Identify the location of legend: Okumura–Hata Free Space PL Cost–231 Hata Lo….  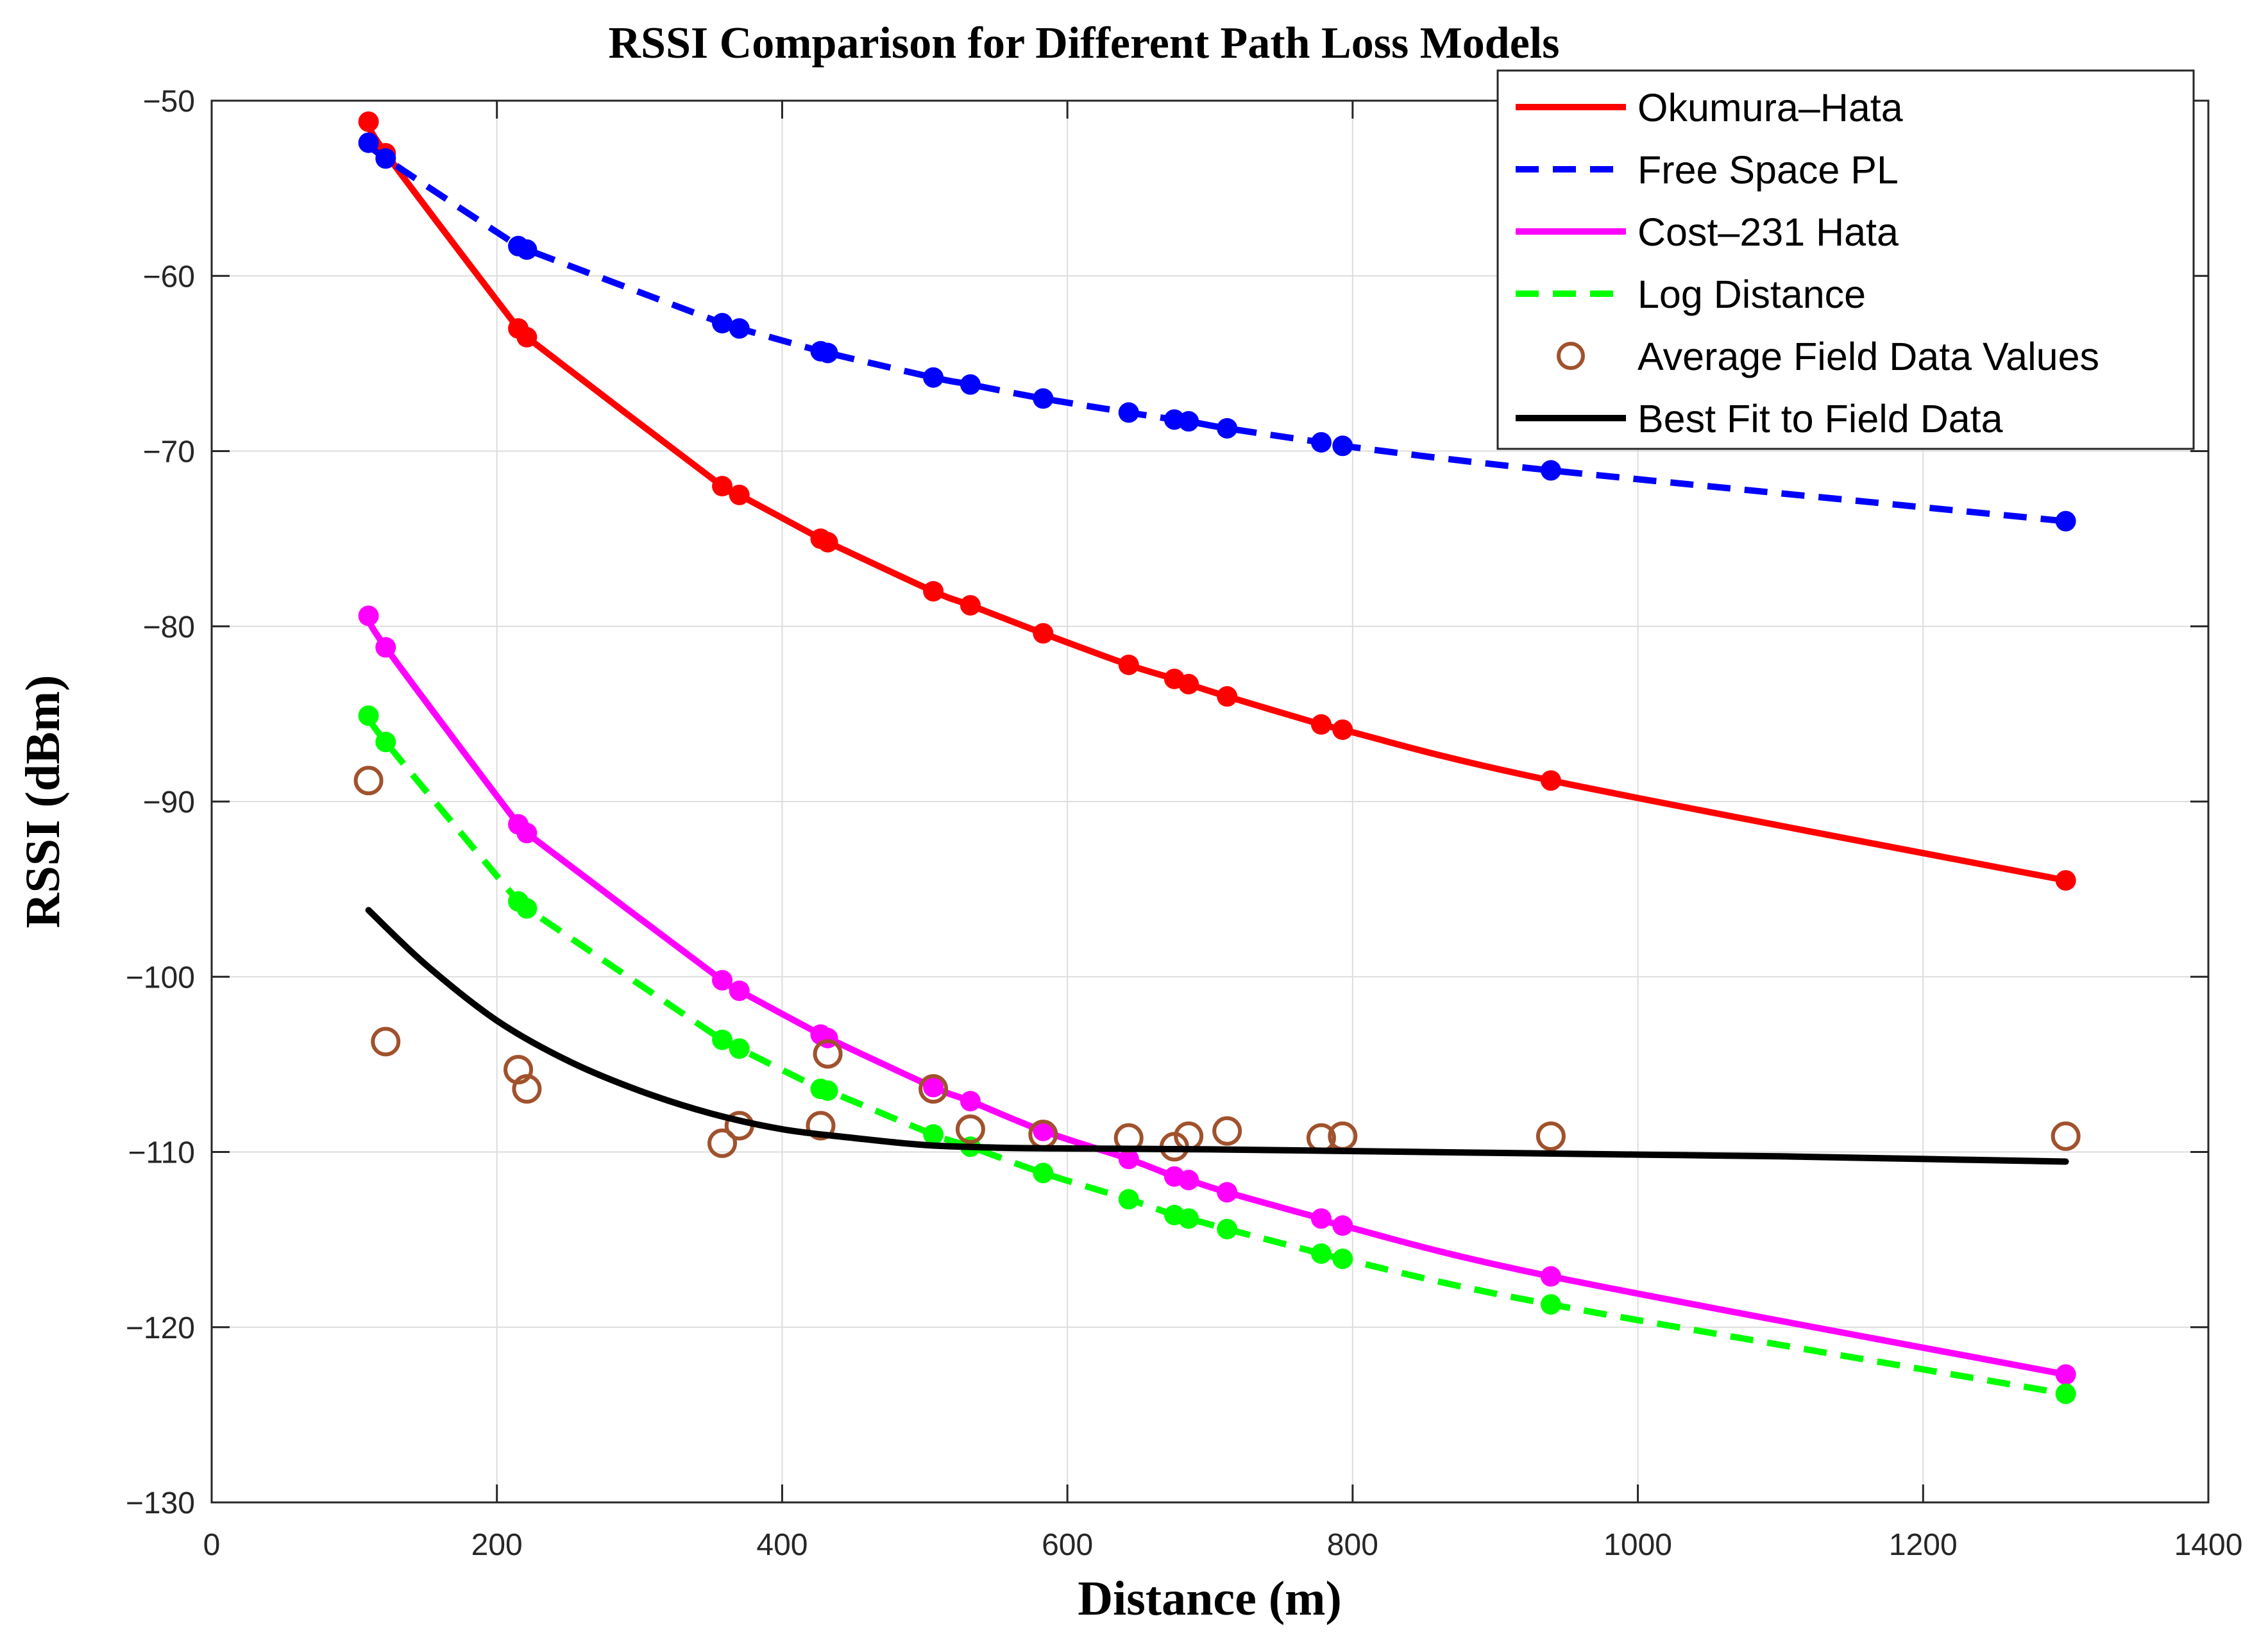
(1845, 259).